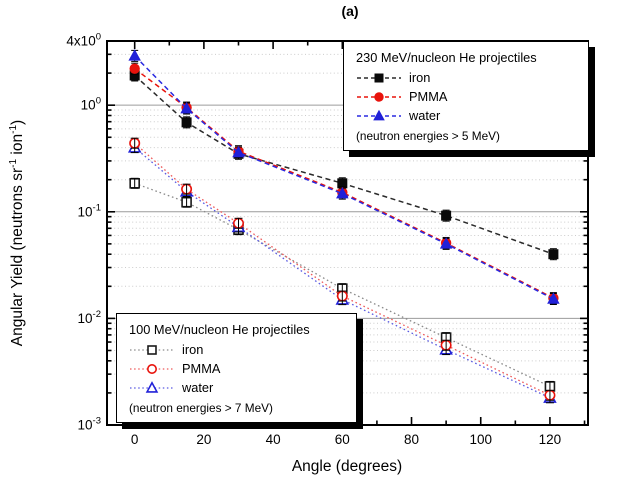  What do you see at coordinates (347, 466) in the screenshot?
I see `x-axis-title: Angle (degrees)` at bounding box center [347, 466].